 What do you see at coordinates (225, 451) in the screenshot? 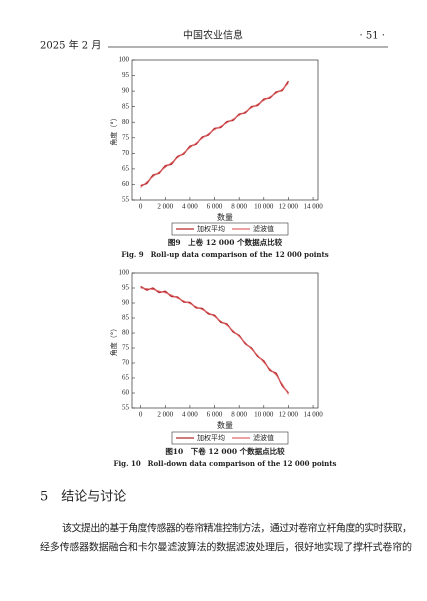
I see `figure-caption: 图10 下卷 12 000 个数据点比较` at bounding box center [225, 451].